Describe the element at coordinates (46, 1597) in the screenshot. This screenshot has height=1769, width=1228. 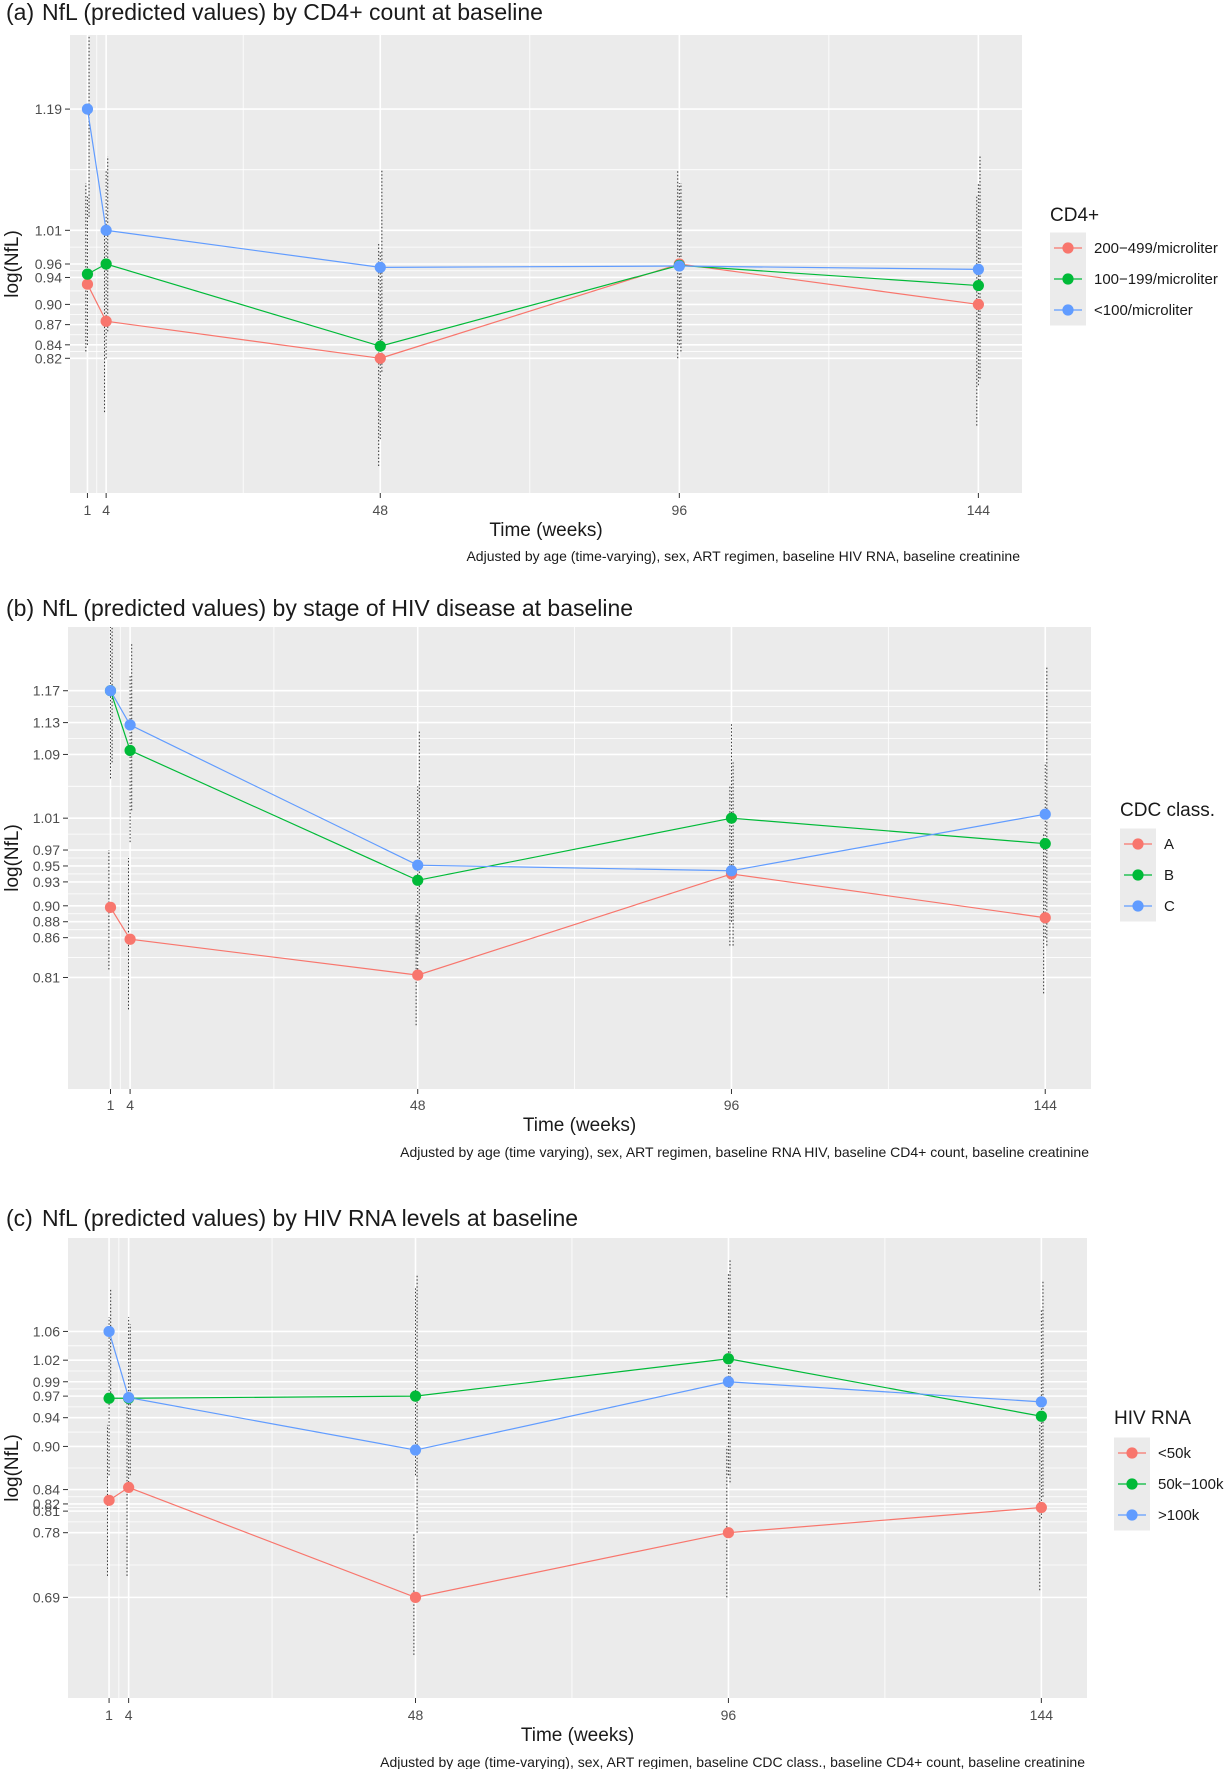
I see `y-tick-label: 0.69` at that location.